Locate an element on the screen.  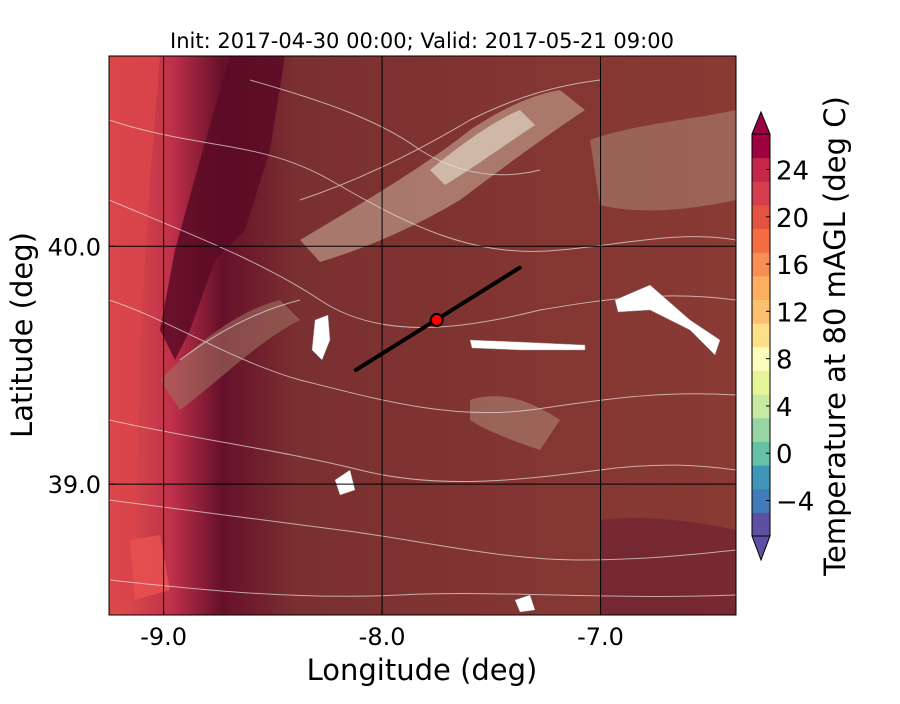
colorbar-tick-label-3: 12 is located at coordinates (792, 313).